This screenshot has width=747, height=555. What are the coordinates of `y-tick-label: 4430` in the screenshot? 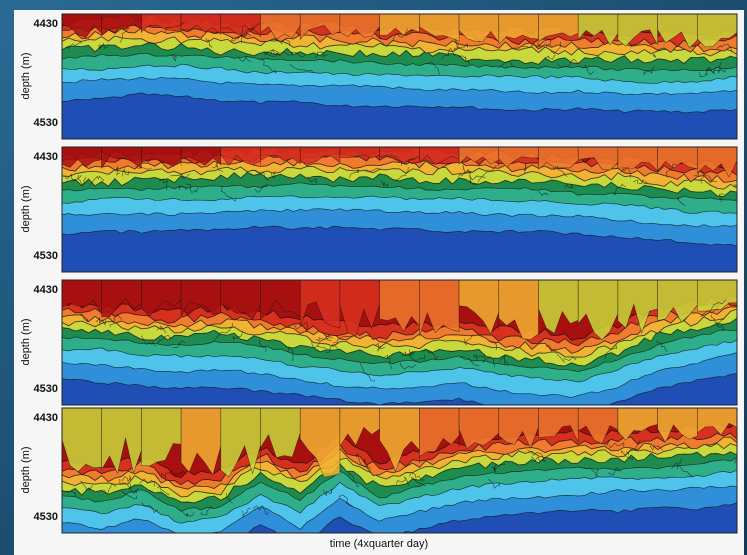 It's located at (45, 157).